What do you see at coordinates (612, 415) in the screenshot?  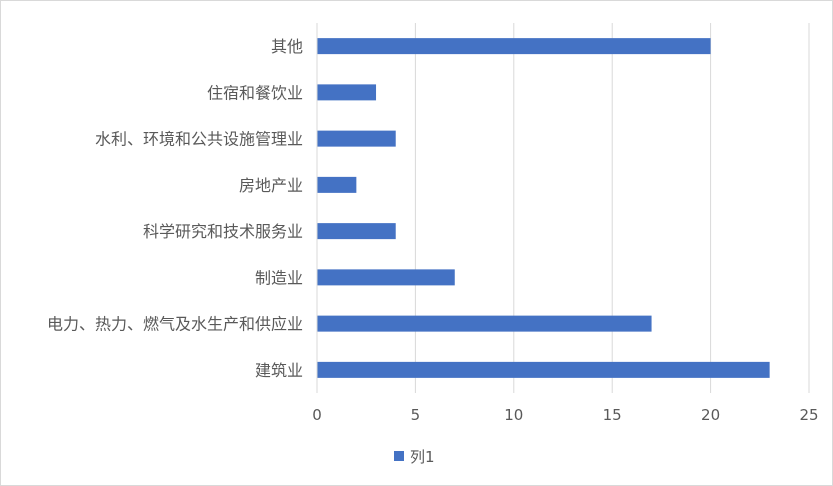 I see `x-tick-label: 15` at bounding box center [612, 415].